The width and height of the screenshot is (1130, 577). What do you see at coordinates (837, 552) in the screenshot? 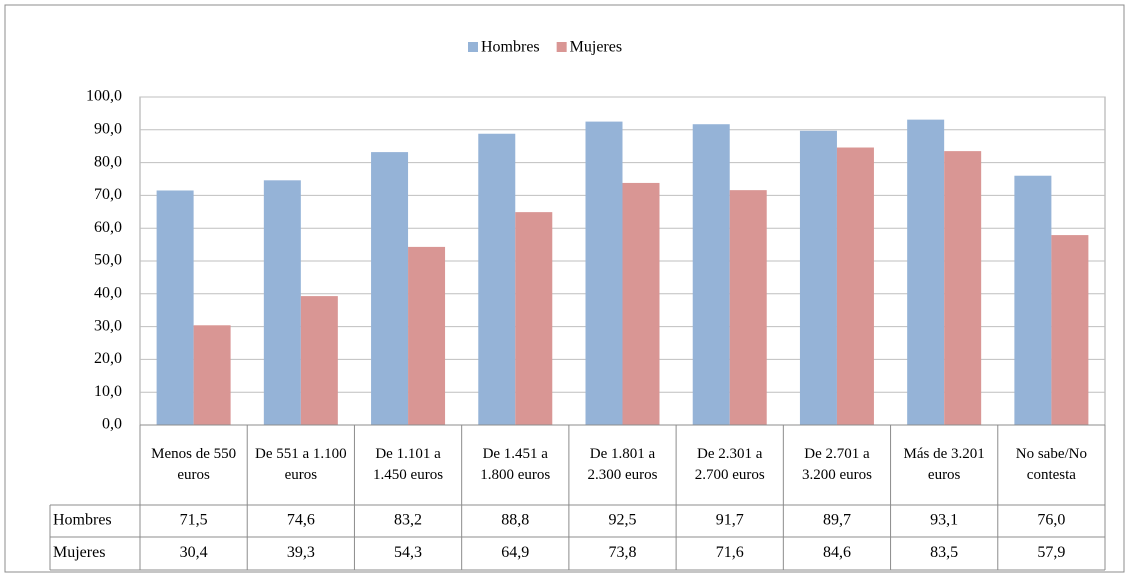
I see `table-value: 84,6` at bounding box center [837, 552].